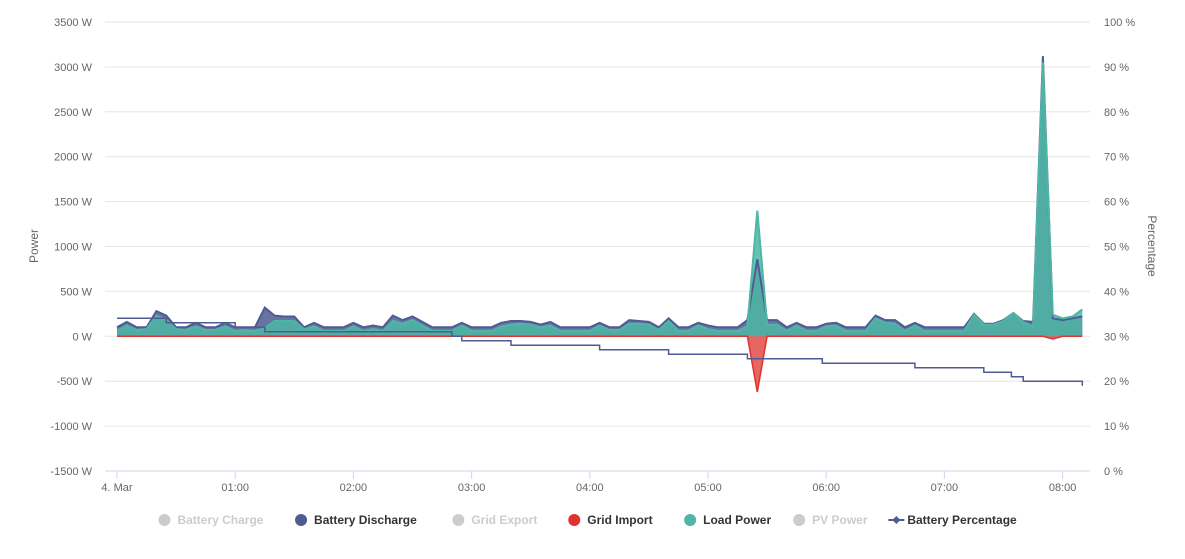  Describe the element at coordinates (73, 113) in the screenshot. I see `y-tick-label: 2500 W` at that location.